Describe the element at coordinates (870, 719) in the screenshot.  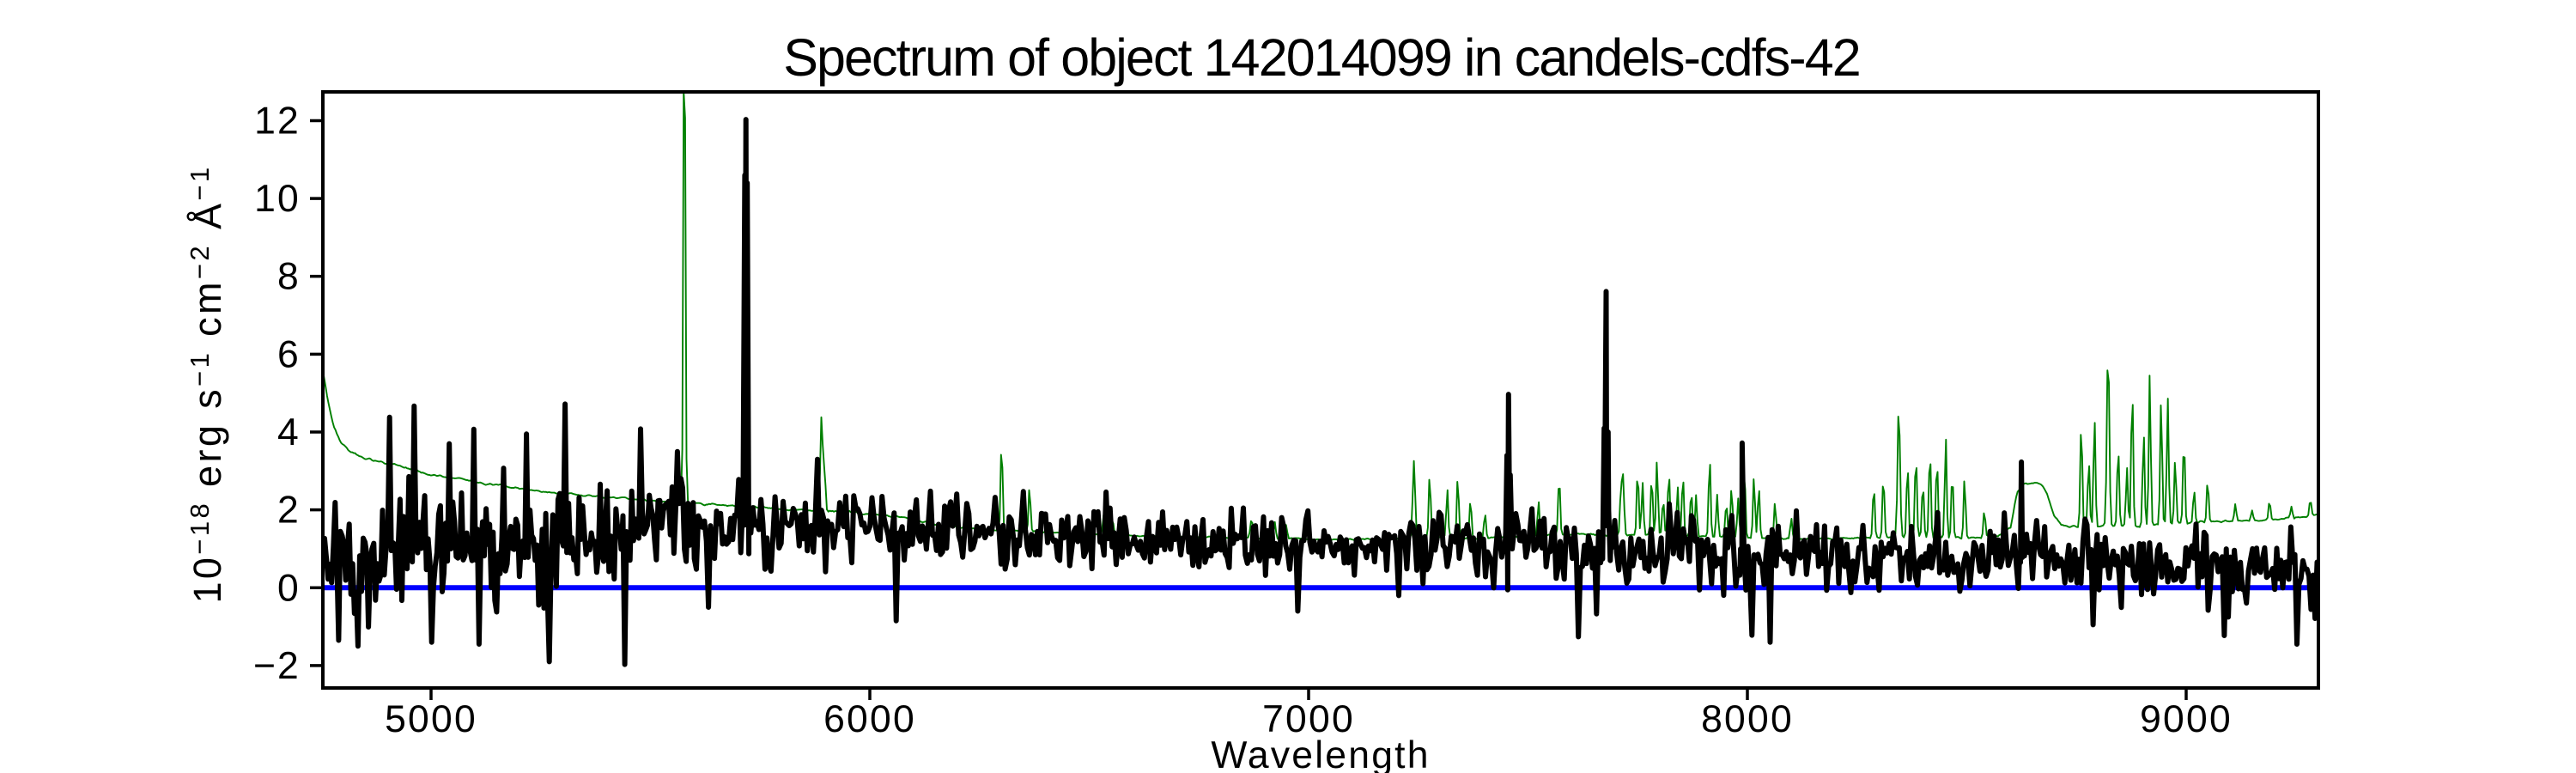
I see `svg-text: 6000` at that location.